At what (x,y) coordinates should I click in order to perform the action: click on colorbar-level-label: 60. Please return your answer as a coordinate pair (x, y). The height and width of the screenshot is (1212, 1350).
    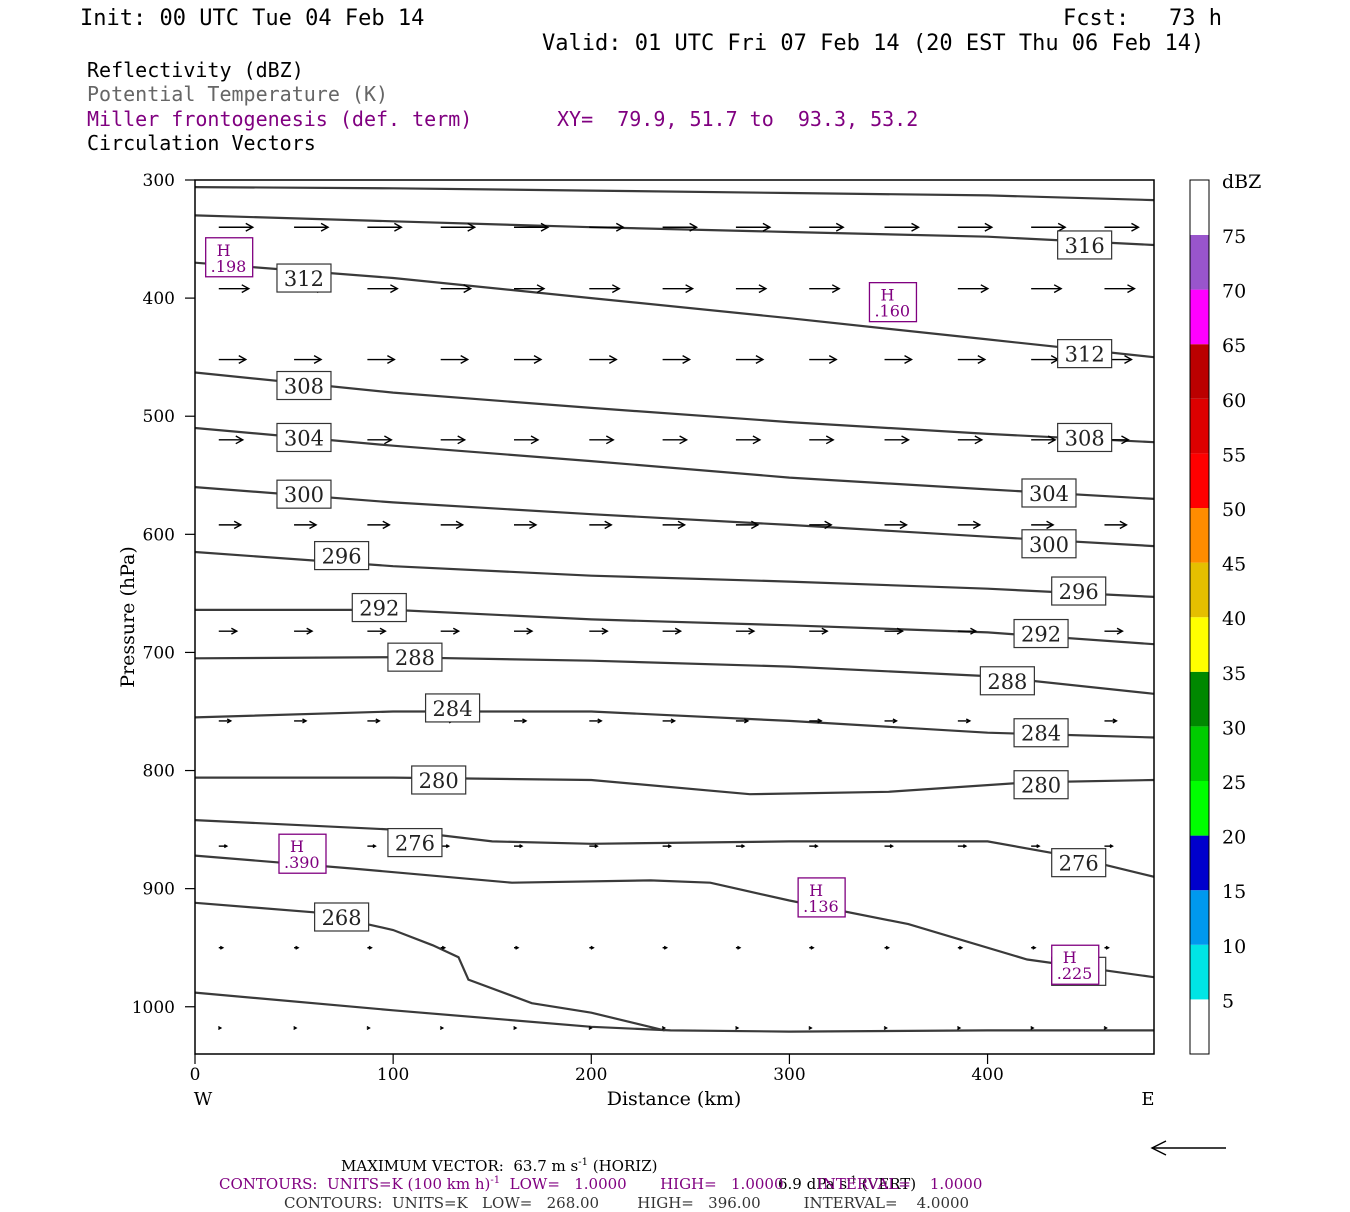
    Looking at the image, I should click on (1234, 401).